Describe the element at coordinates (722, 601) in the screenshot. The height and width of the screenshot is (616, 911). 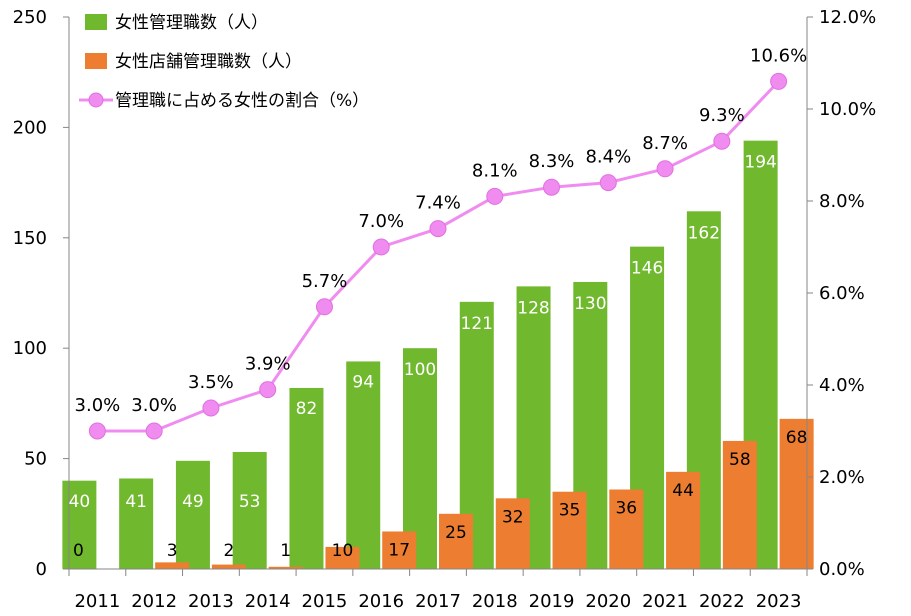
I see `x-tick-label: 2022` at that location.